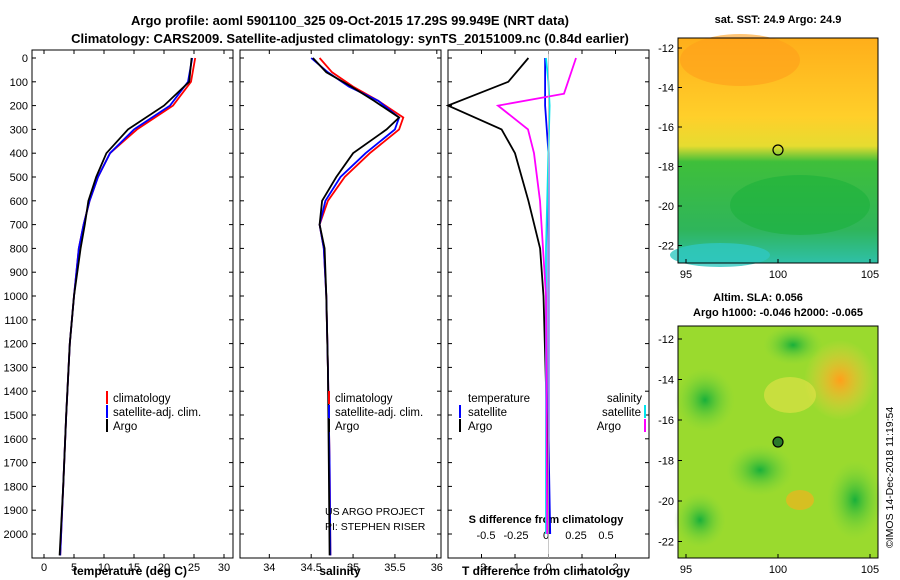  What do you see at coordinates (394, 568) in the screenshot?
I see `x-tick-label: 35.5` at bounding box center [394, 568].